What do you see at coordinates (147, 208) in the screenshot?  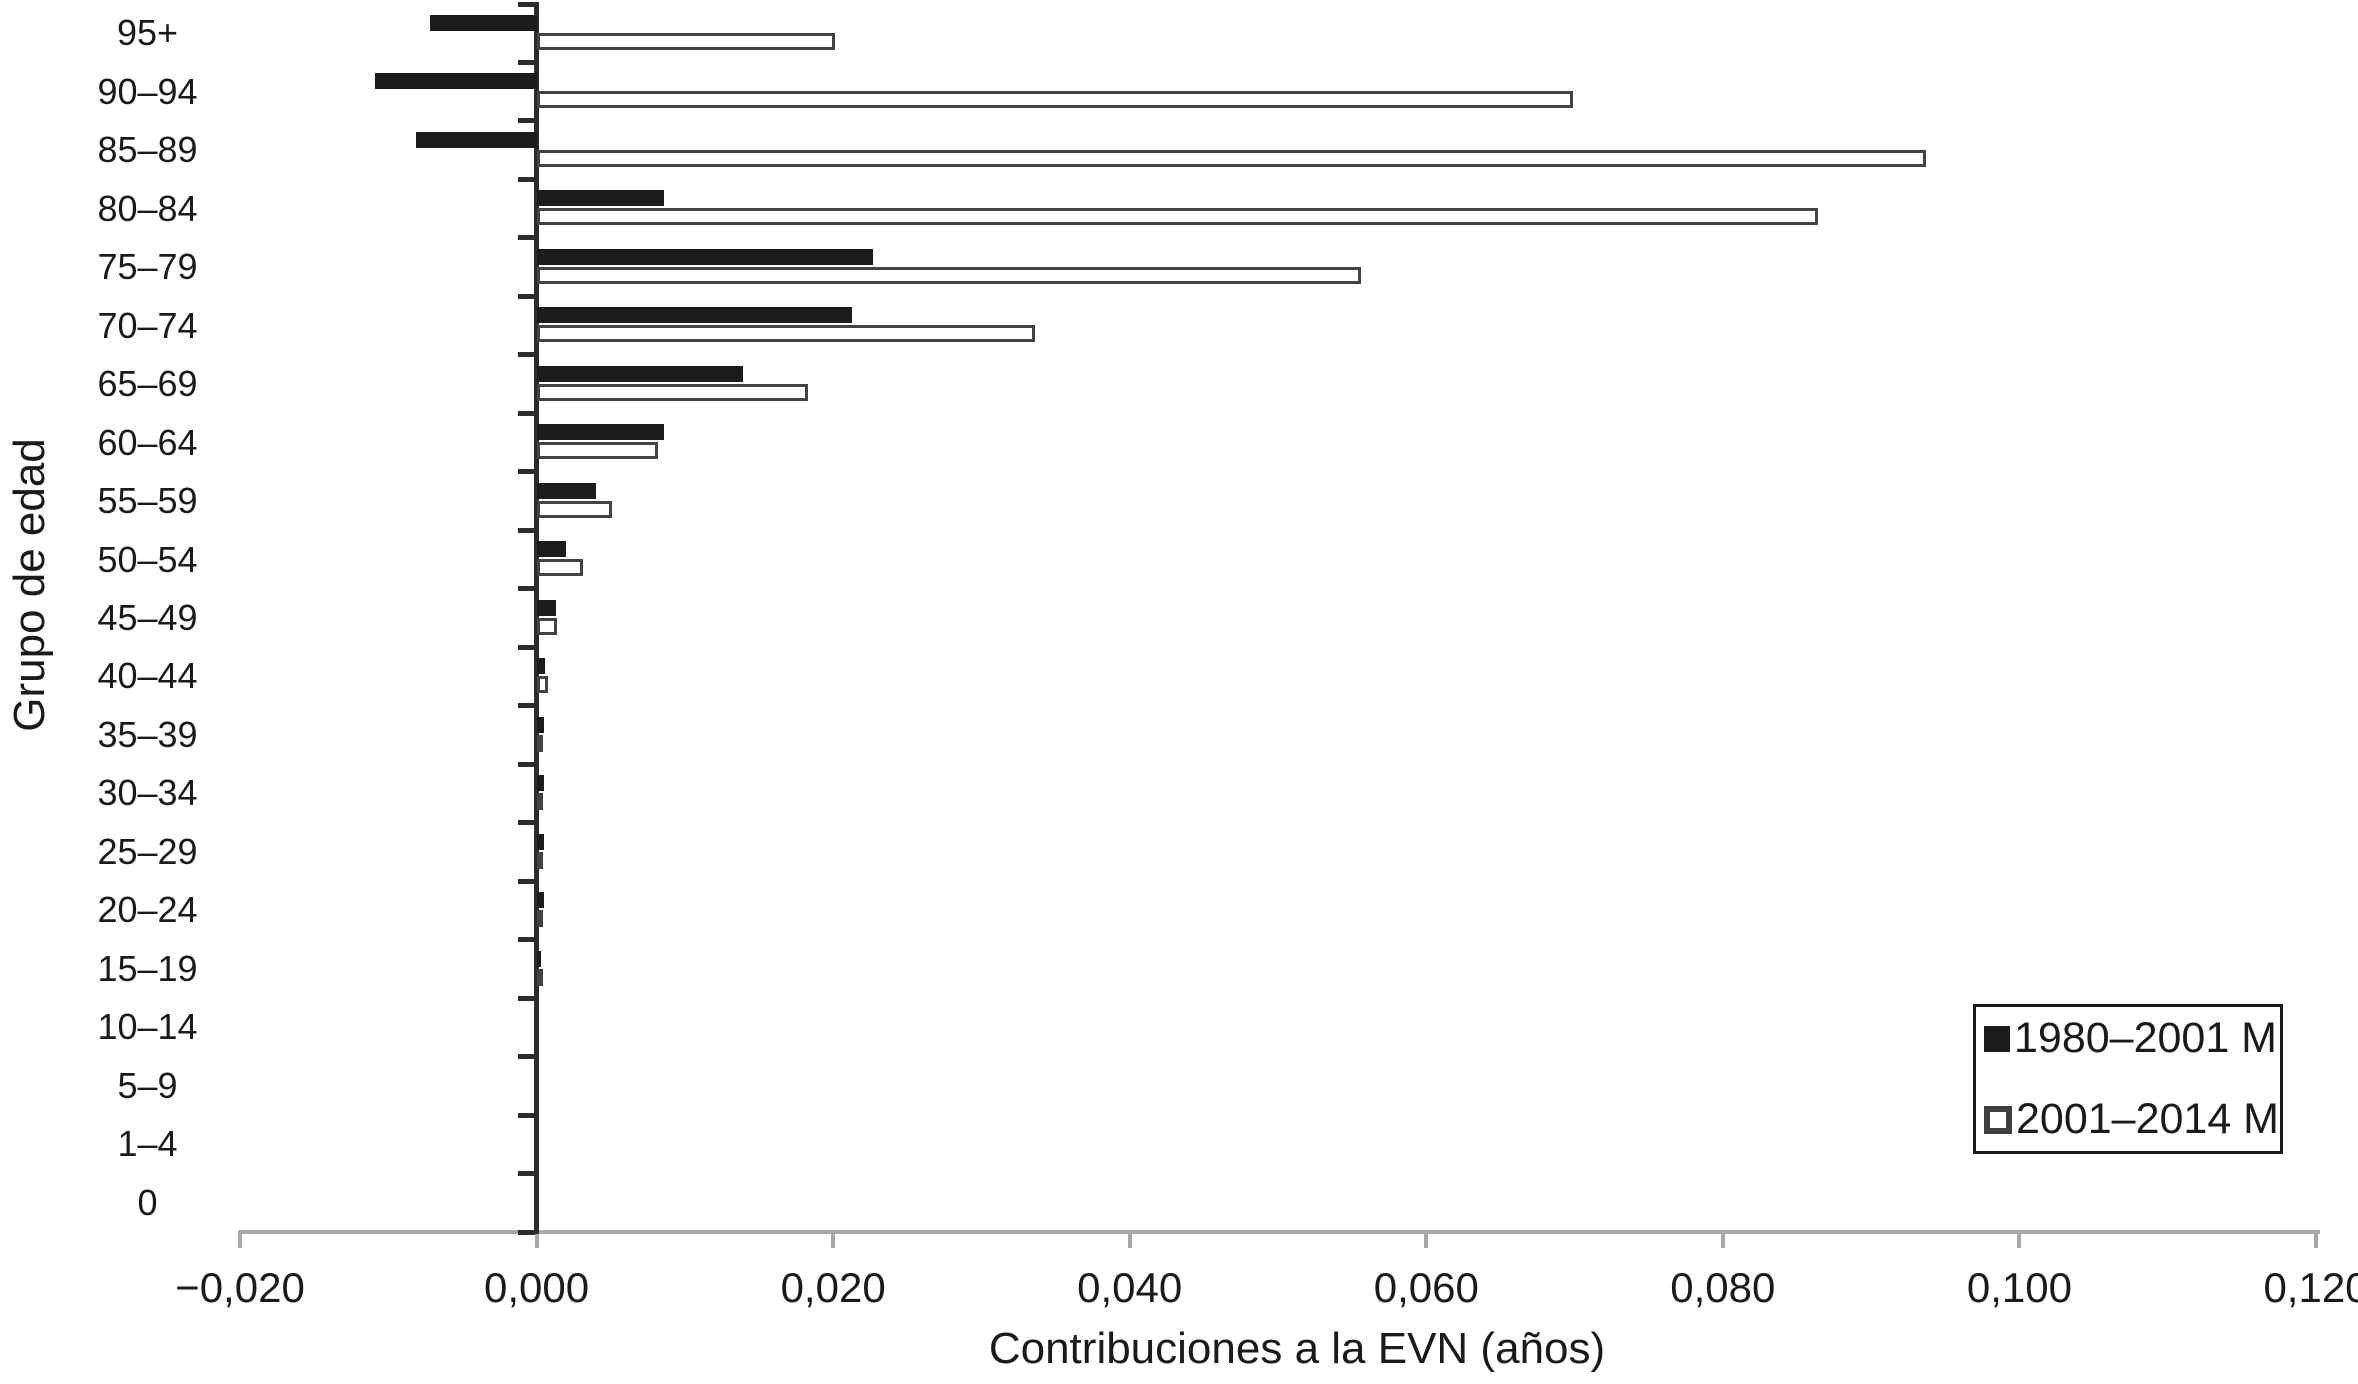 I see `y-tick-label: 80–84` at bounding box center [147, 208].